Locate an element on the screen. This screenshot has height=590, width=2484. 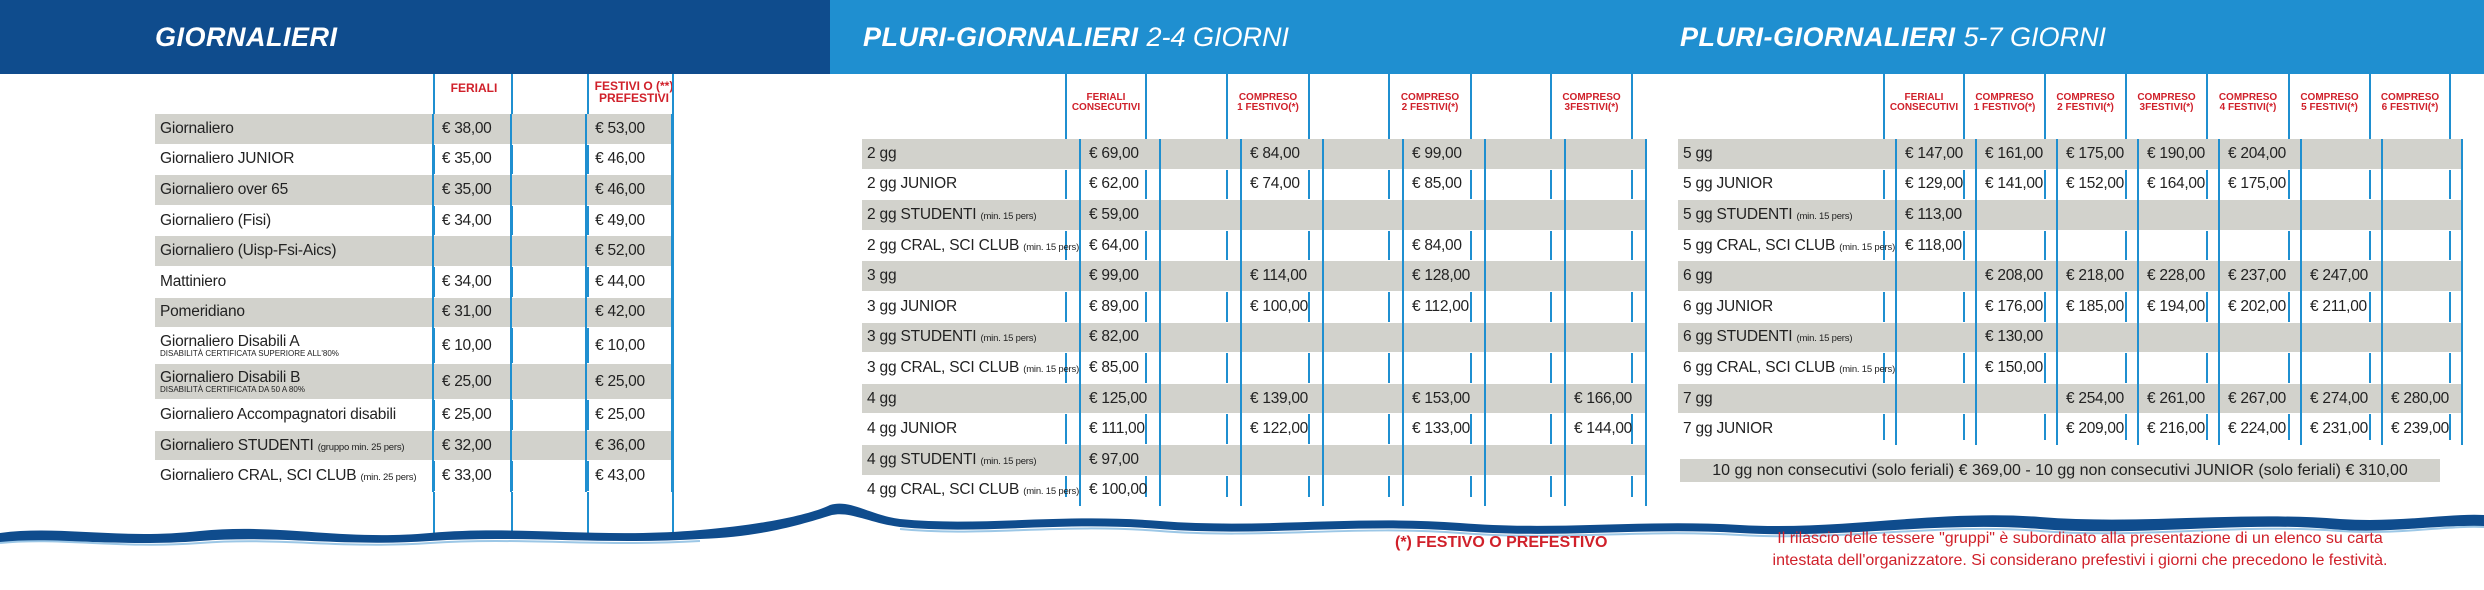
giornalieri-col-festivi-l2: PREFESTIVI is located at coordinates (633, 98).